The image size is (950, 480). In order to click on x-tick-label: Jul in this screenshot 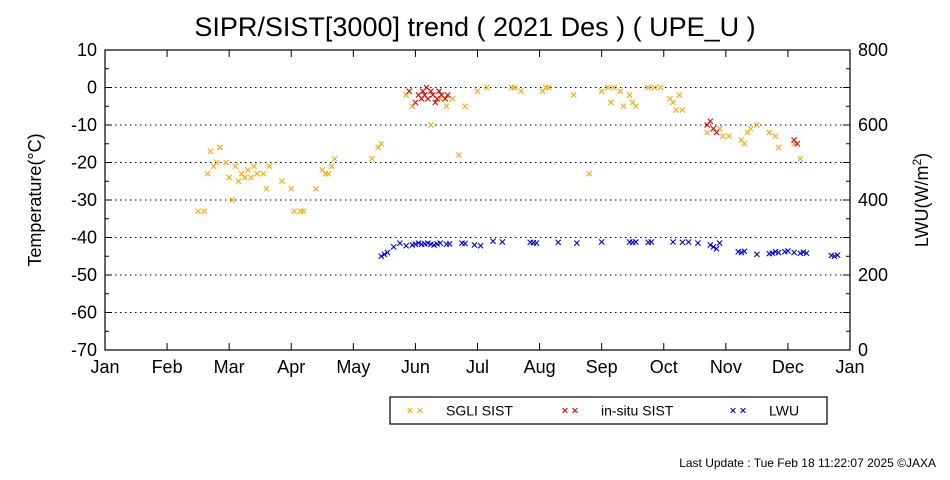, I will do `click(477, 367)`.